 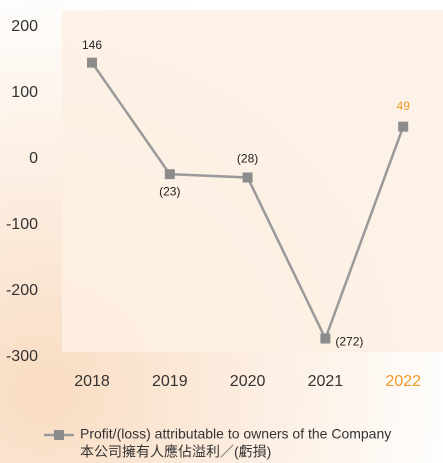 I want to click on value-label: (23), so click(x=169, y=191).